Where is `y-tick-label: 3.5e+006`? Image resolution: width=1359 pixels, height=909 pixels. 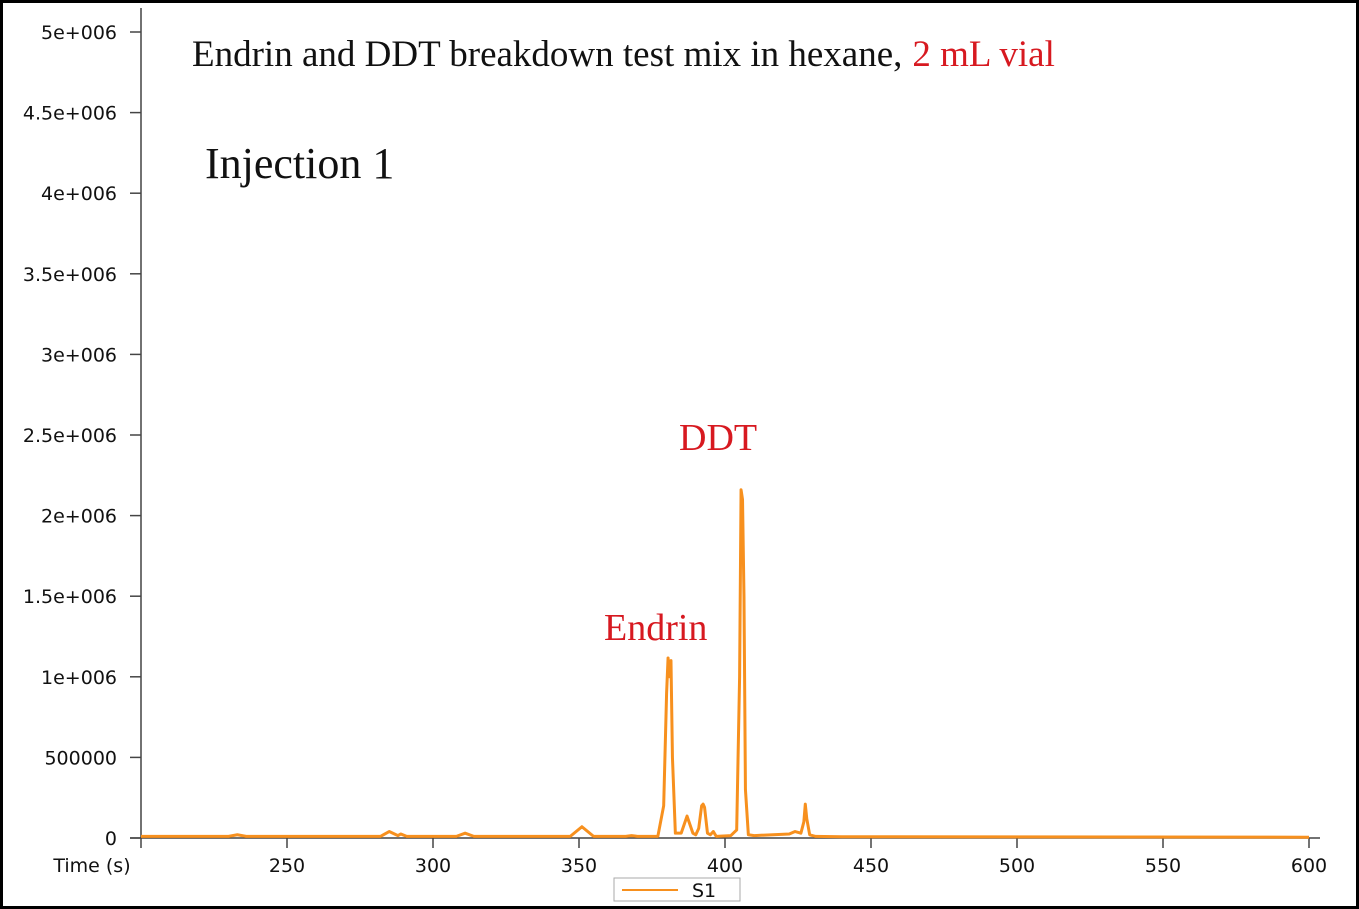
y-tick-label: 3.5e+006 is located at coordinates (70, 275).